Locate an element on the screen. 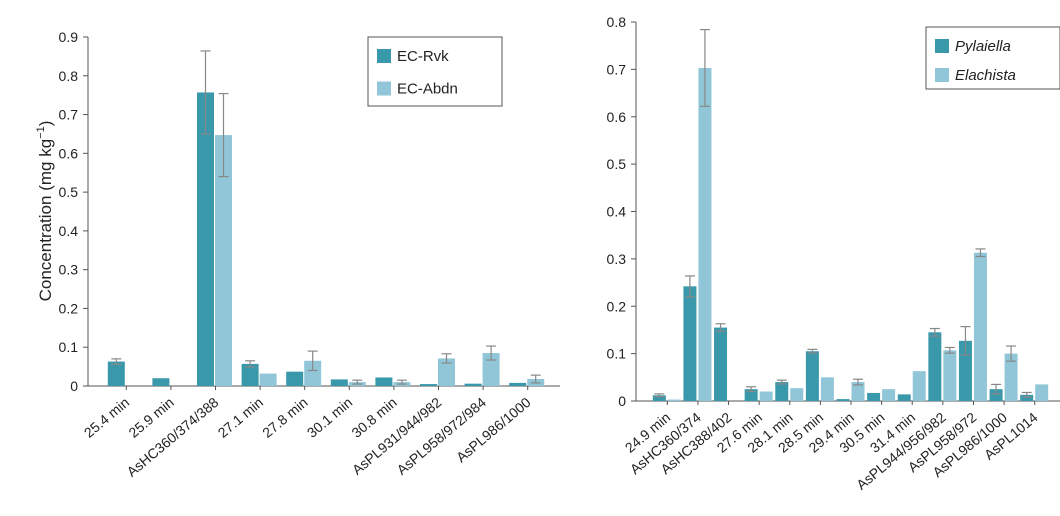 The height and width of the screenshot is (516, 1060). y-tick-label: 0.9 is located at coordinates (69, 37).